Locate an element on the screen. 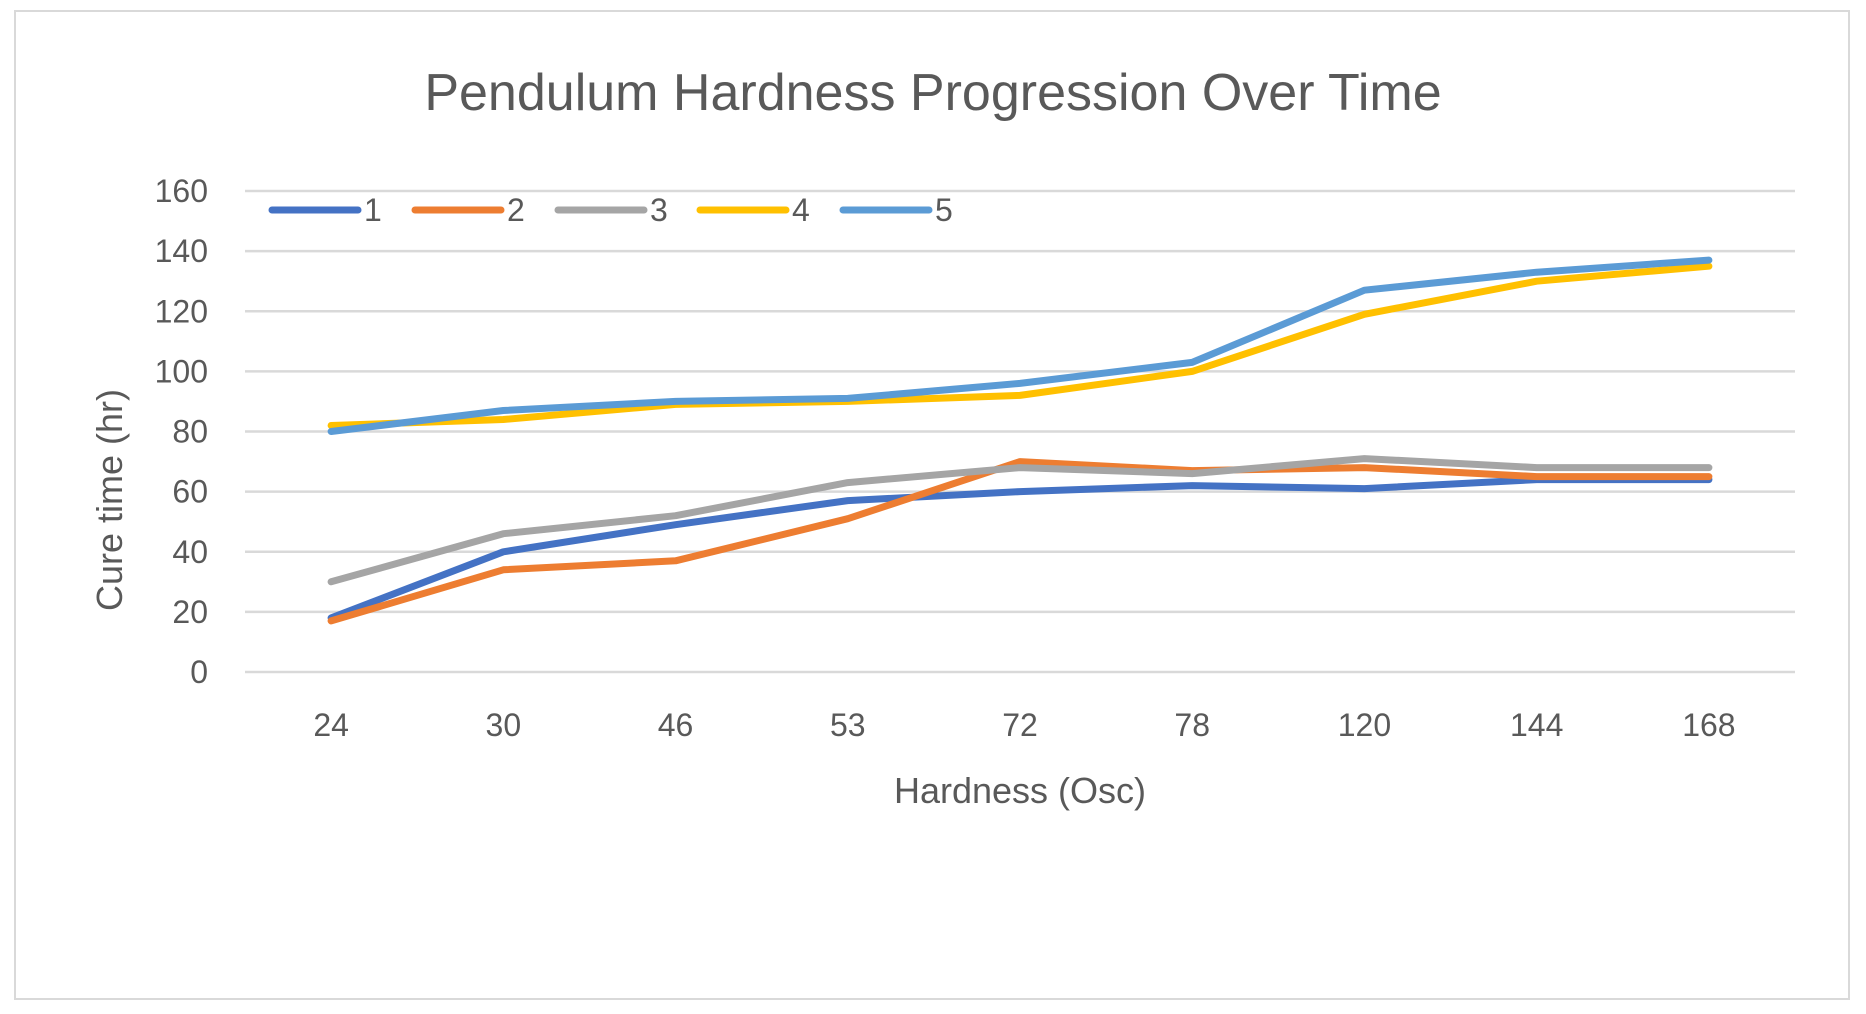 The image size is (1866, 1014). y-tick-label: 0 is located at coordinates (199, 672).